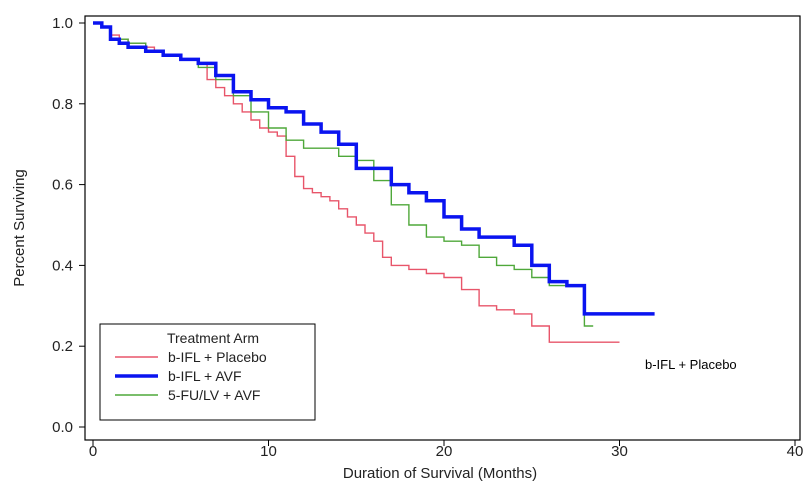 The image size is (806, 481). I want to click on y-tick-label: 0.0, so click(62, 427).